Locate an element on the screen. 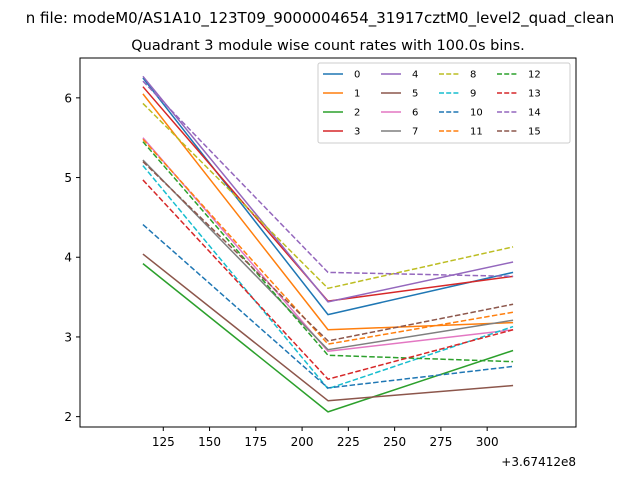 This screenshot has height=480, width=640. x-tick-label: 225 is located at coordinates (348, 442).